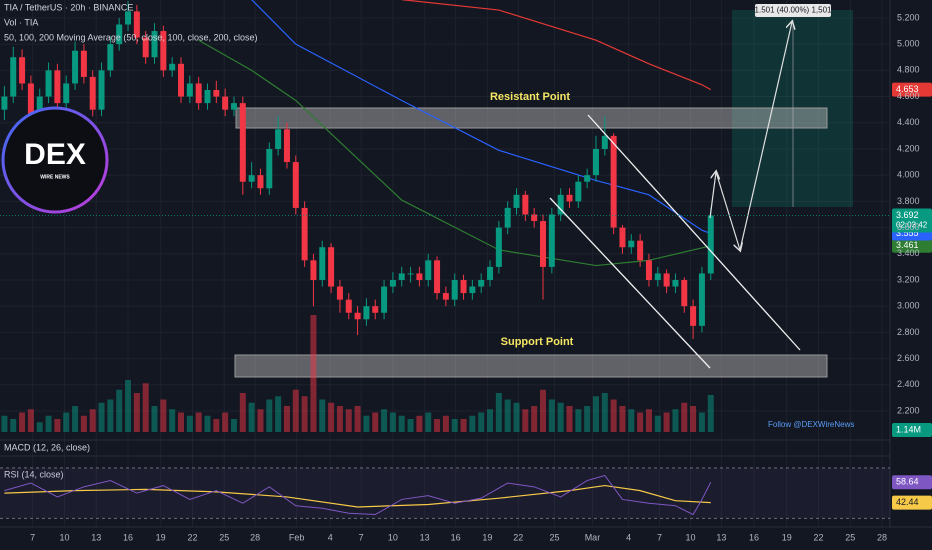  Describe the element at coordinates (712, 195) in the screenshot. I see `projection-arrow` at that location.